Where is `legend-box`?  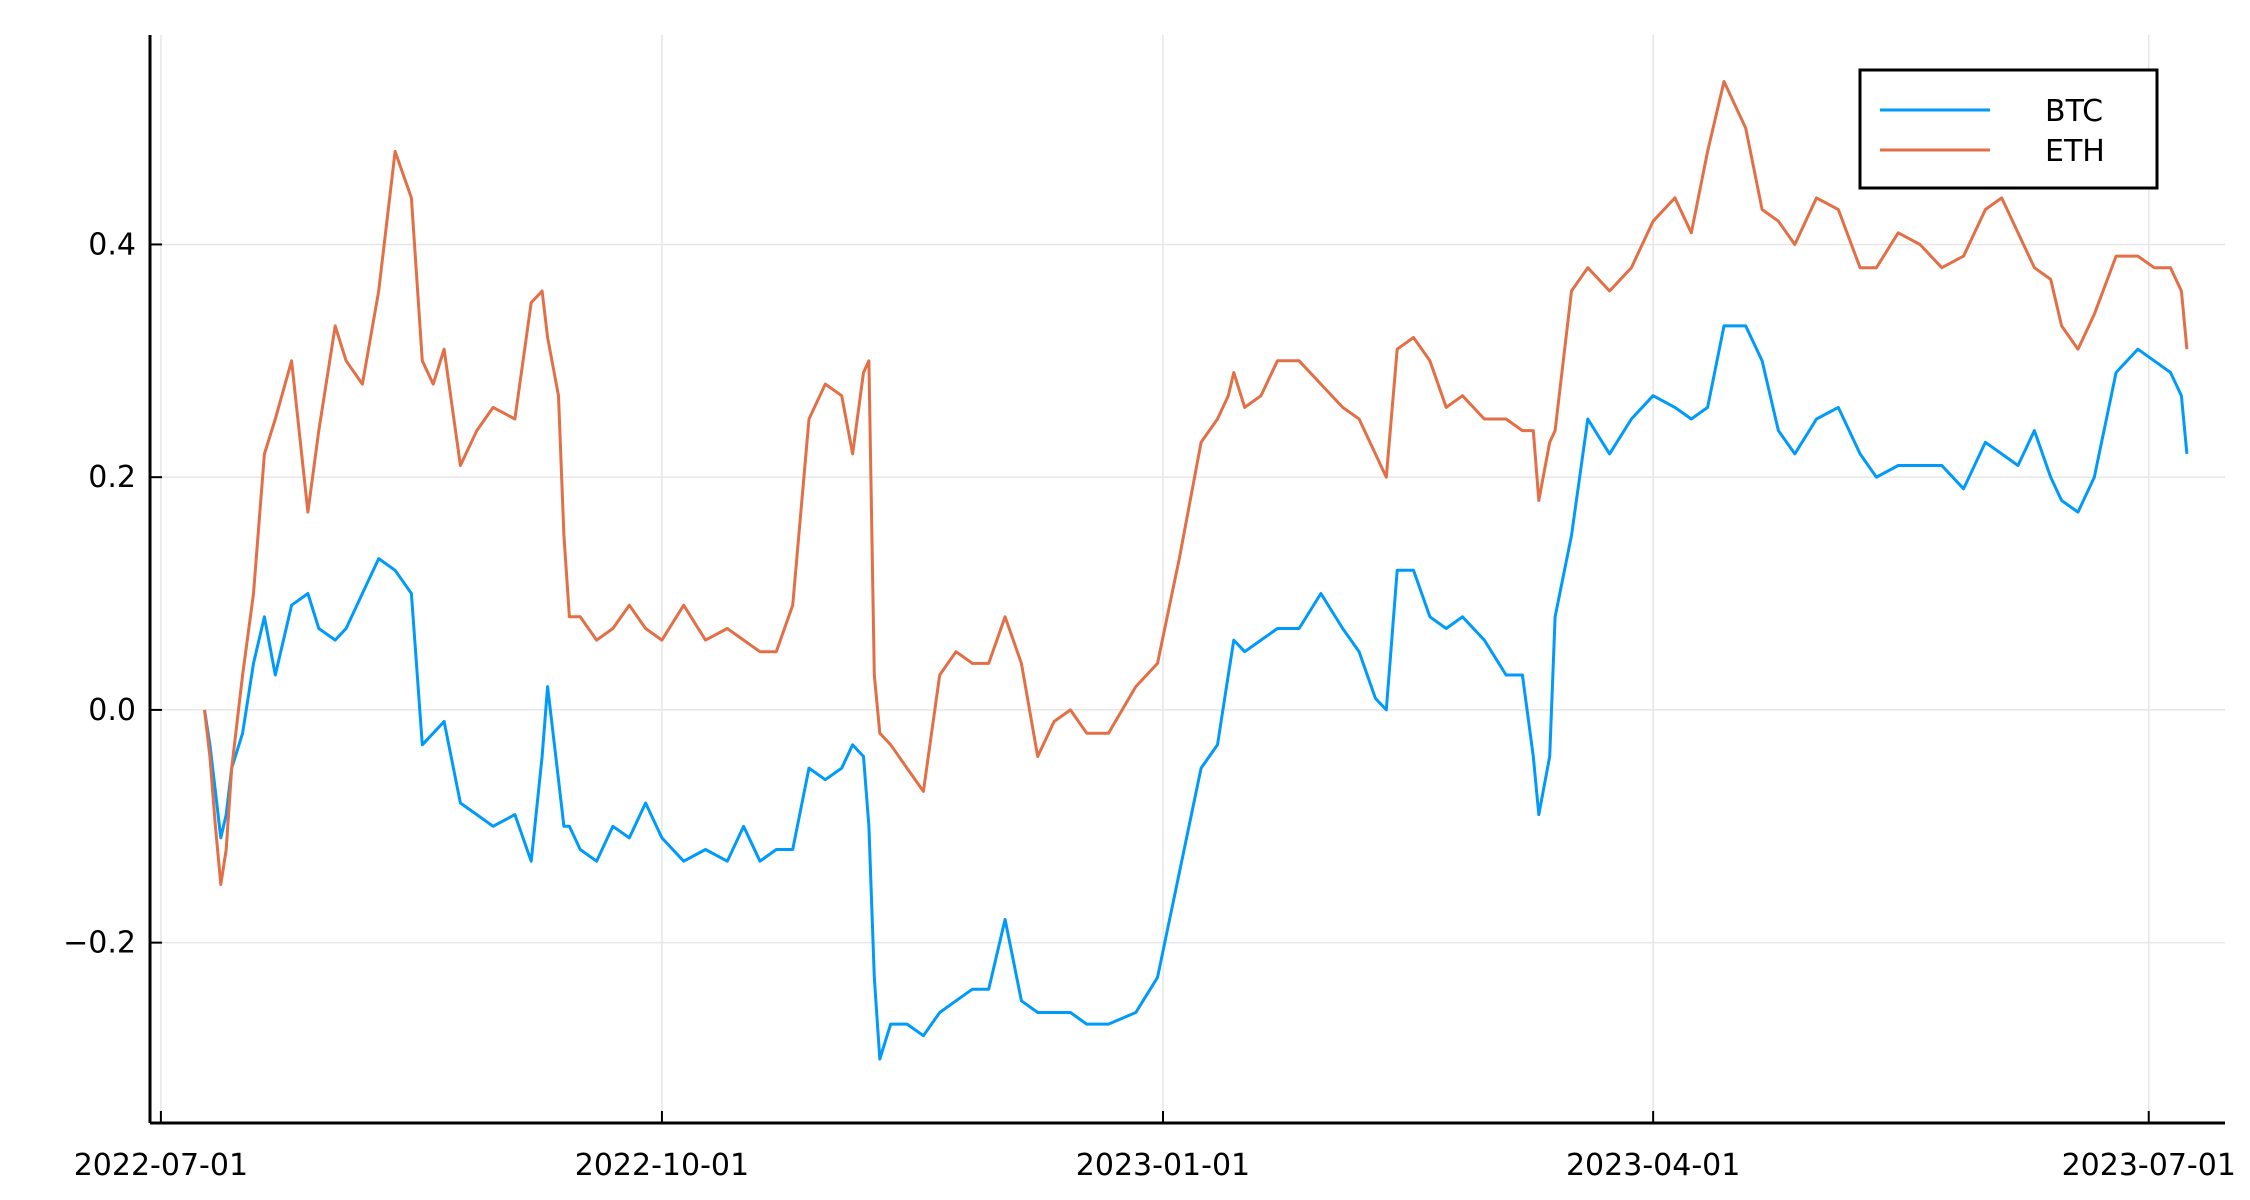 legend-box is located at coordinates (2008, 129).